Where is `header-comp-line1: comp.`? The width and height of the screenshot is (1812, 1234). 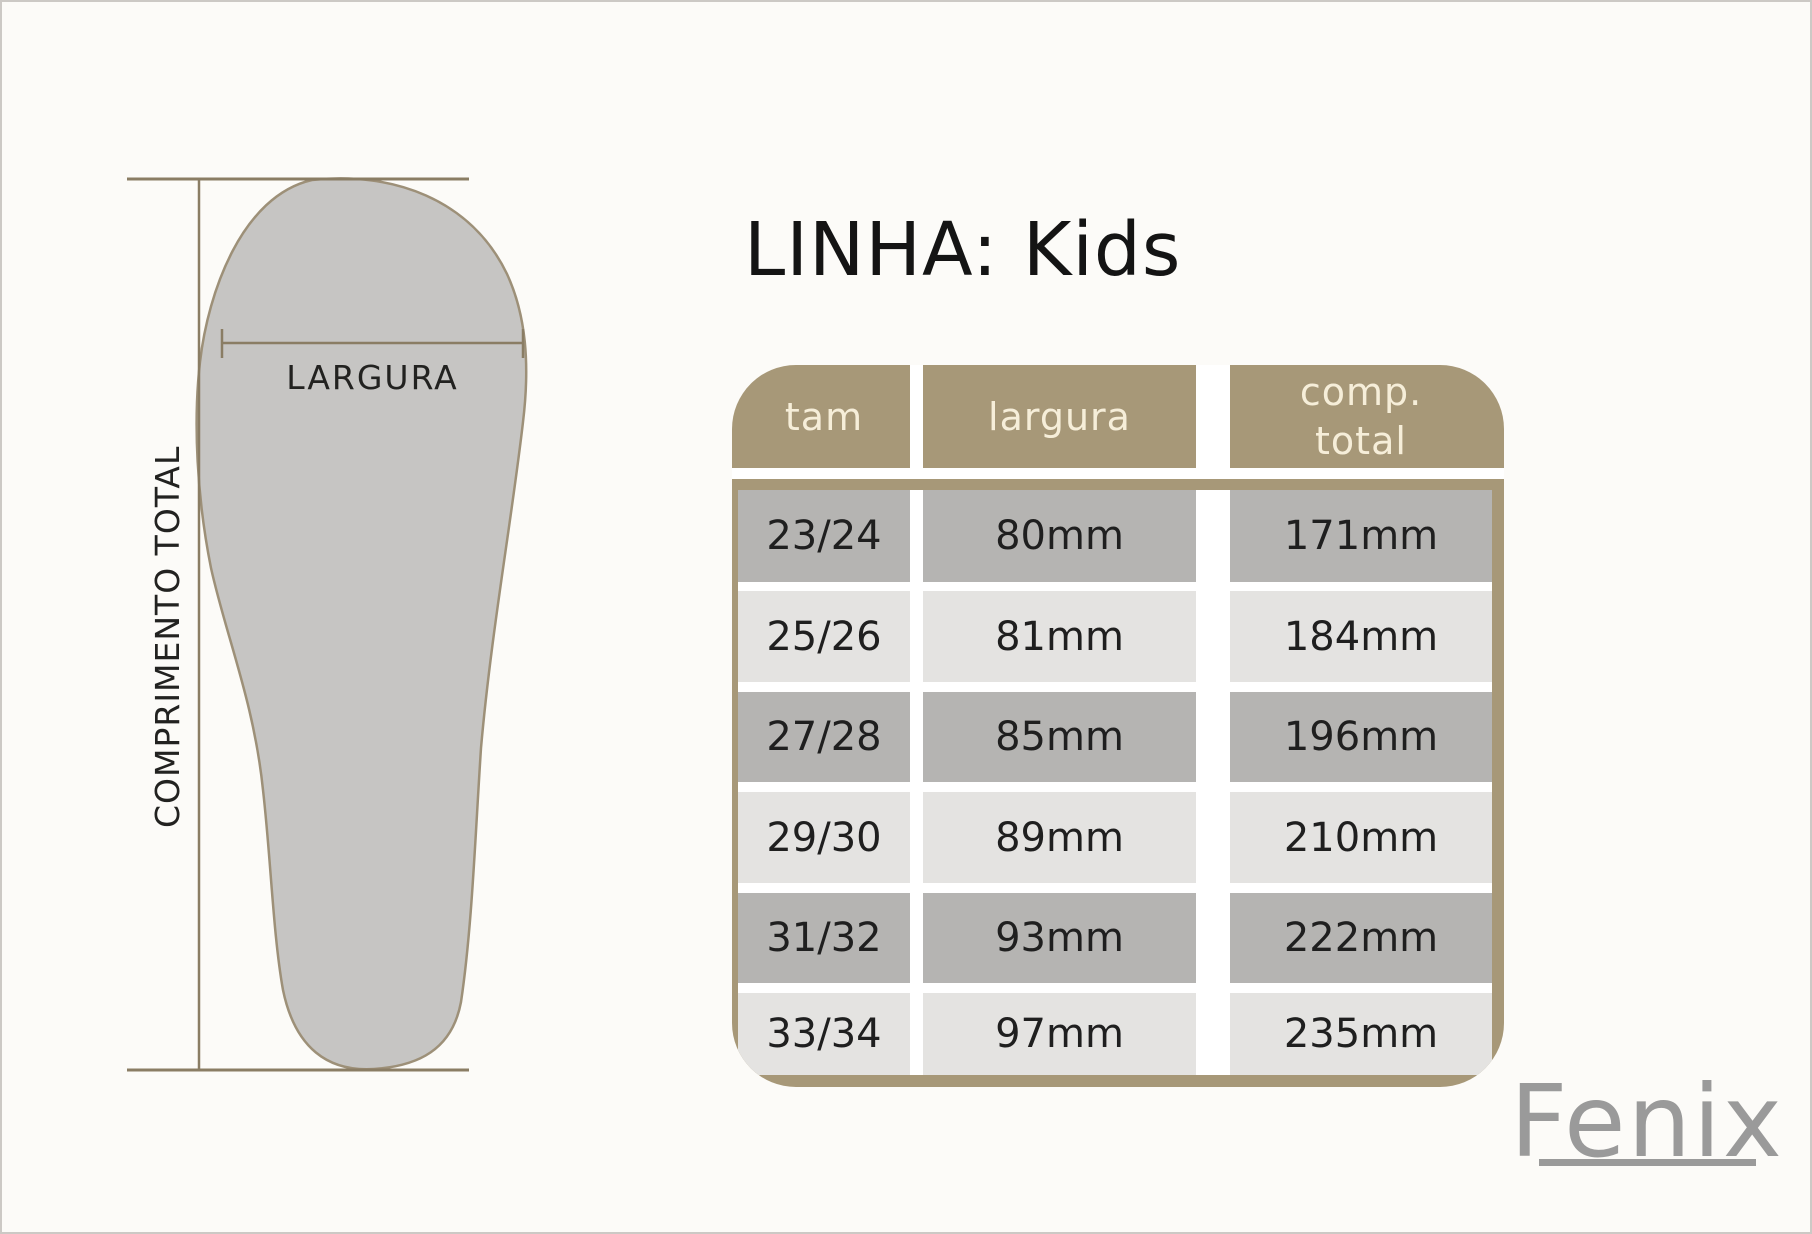
header-comp-line1: comp. is located at coordinates (1361, 391).